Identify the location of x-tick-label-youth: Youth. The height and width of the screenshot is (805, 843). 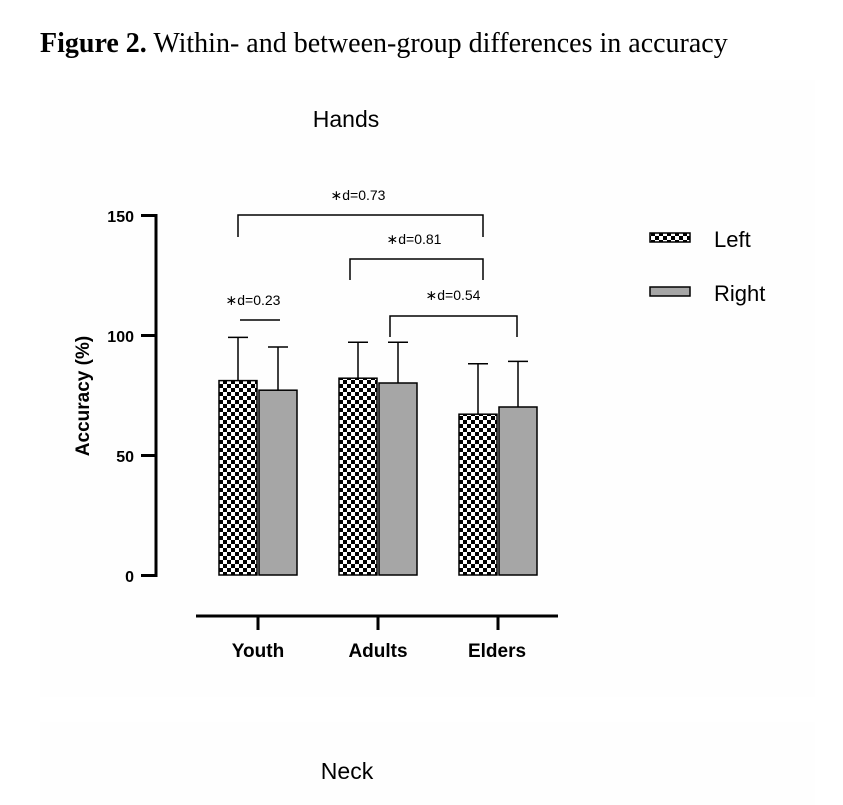
(258, 651).